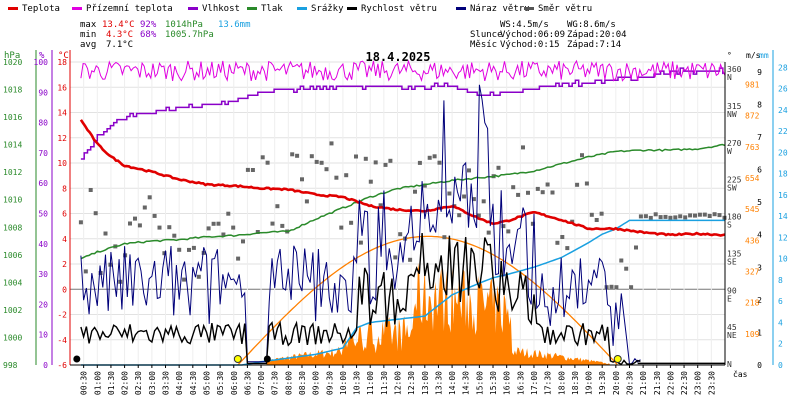 Image resolution: width=800 pixels, height=400 pixels. What do you see at coordinates (43, 304) in the screenshot?
I see `axis-pct-tick: 20` at bounding box center [43, 304].